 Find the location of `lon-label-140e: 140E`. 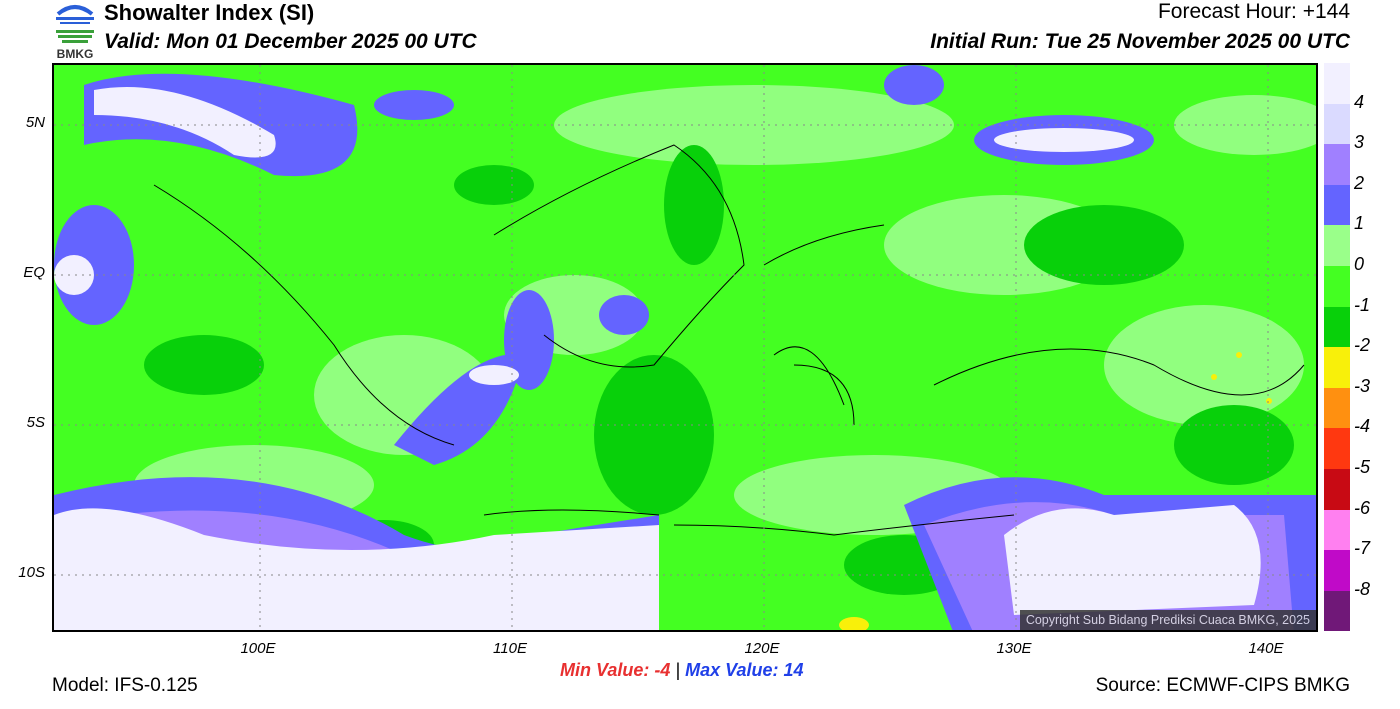

lon-label-140e: 140E is located at coordinates (1266, 648).